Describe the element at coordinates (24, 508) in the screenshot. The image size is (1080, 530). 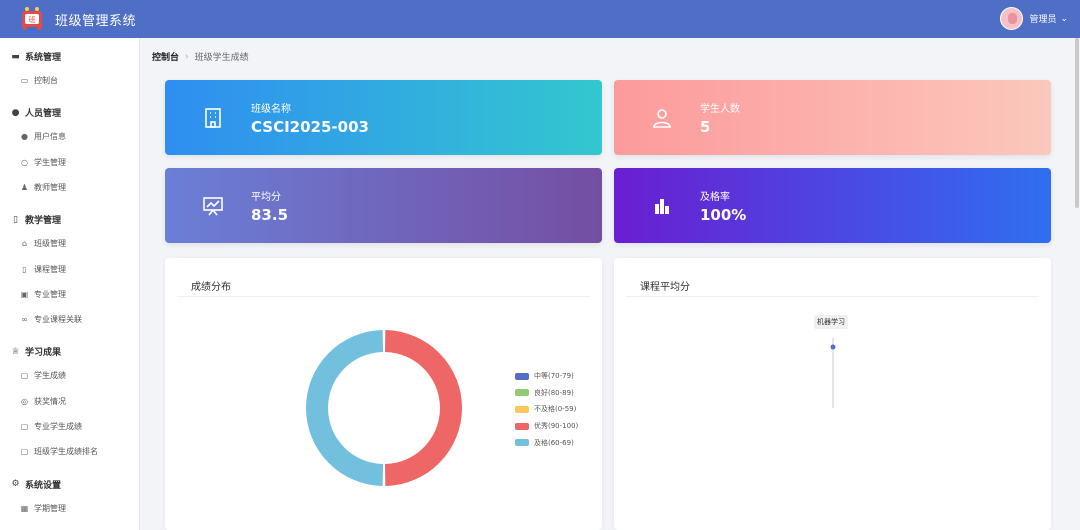
I see `calendar-icon: ▦` at that location.